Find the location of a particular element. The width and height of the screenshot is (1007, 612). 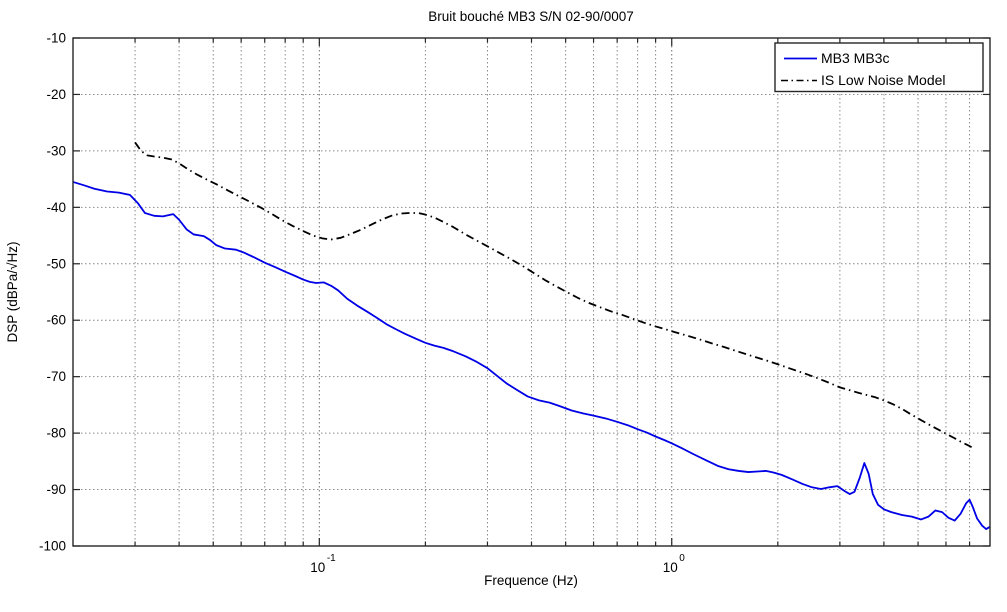

y-tick-label: -80 is located at coordinates (56, 433).